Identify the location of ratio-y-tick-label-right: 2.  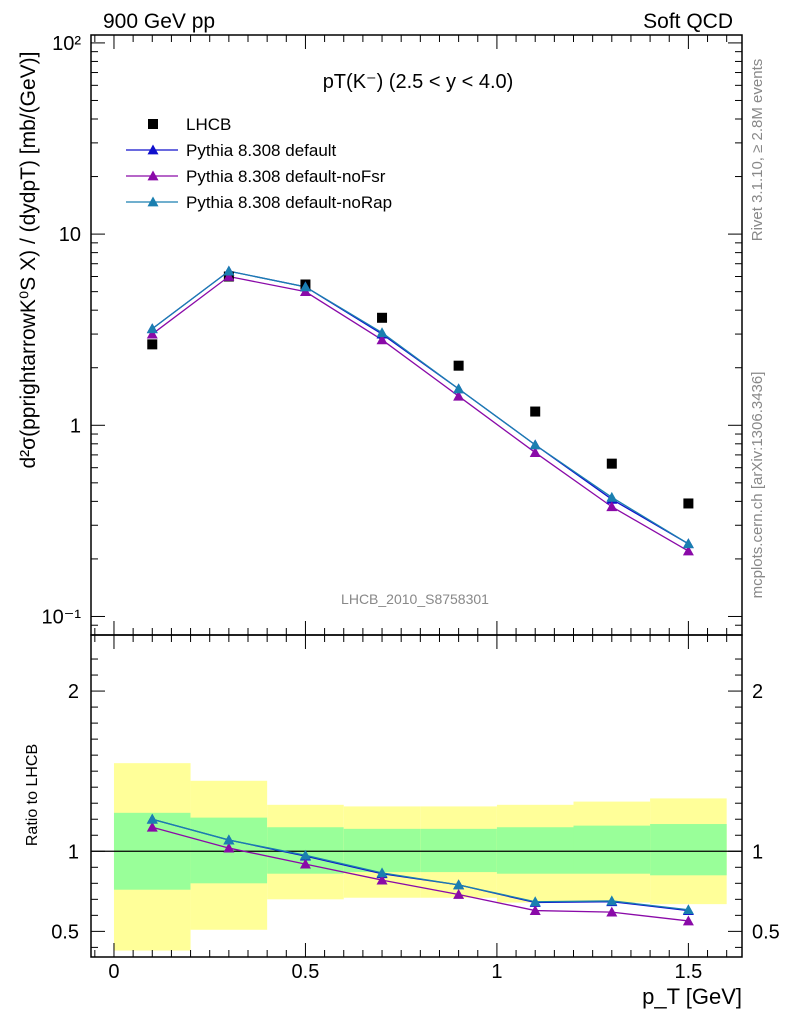
(757, 692).